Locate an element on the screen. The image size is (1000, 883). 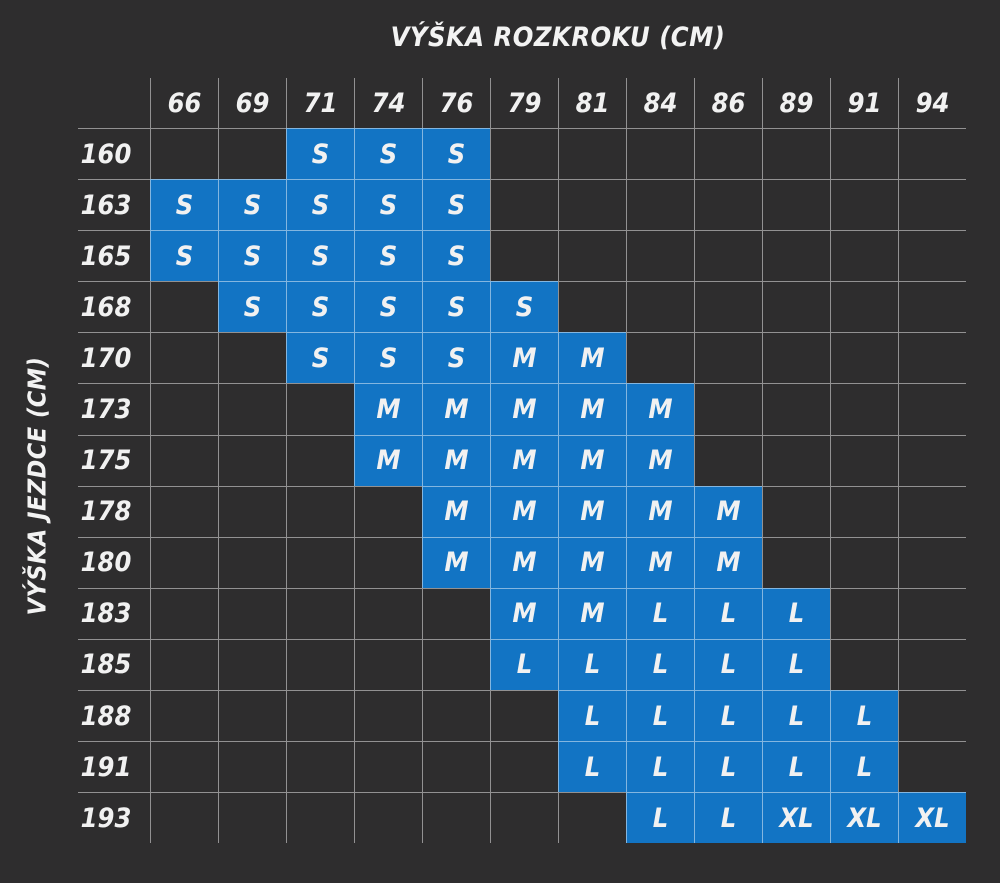
cell-191-86: L is located at coordinates (728, 767).